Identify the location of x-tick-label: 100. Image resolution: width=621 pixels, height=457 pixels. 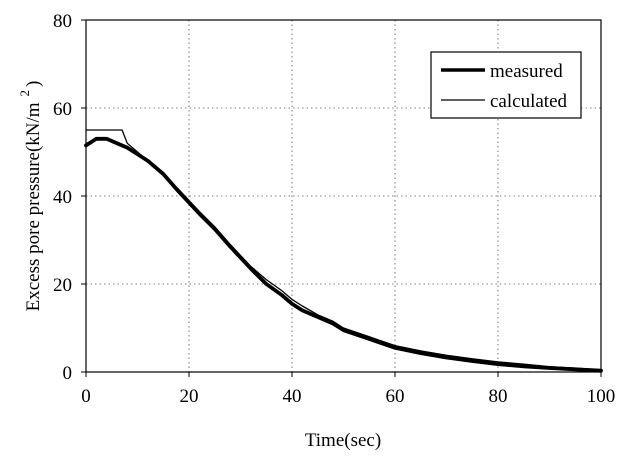
(601, 396).